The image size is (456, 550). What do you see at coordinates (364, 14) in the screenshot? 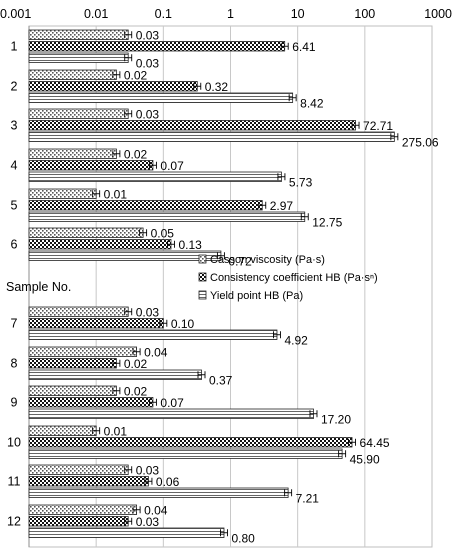
I see `x-tick-label: 100` at bounding box center [364, 14].